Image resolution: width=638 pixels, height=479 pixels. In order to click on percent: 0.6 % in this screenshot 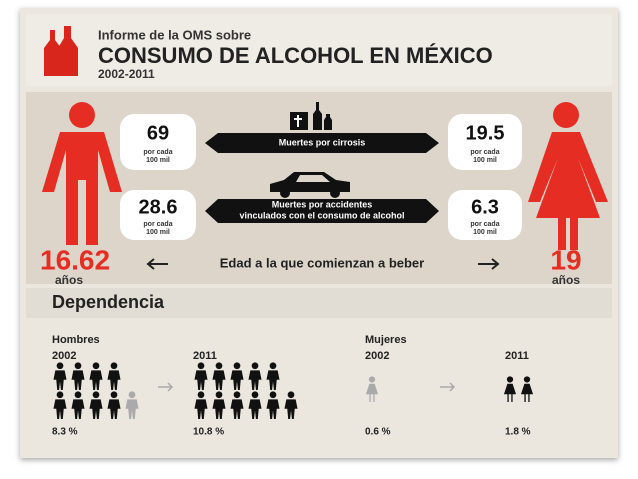, I will do `click(378, 432)`.